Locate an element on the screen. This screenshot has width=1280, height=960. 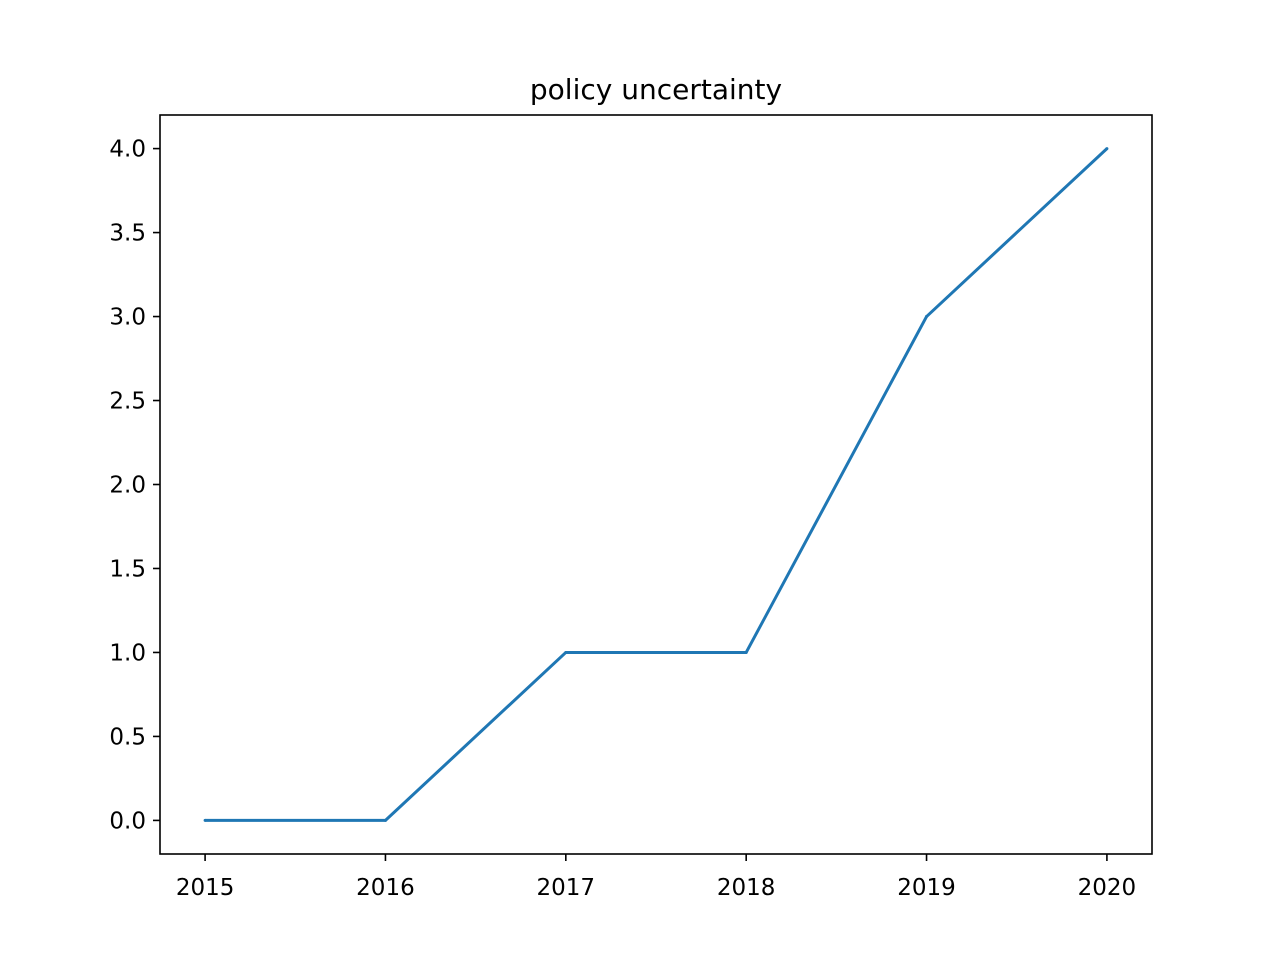
y-tick-label: 0.0 is located at coordinates (127, 821).